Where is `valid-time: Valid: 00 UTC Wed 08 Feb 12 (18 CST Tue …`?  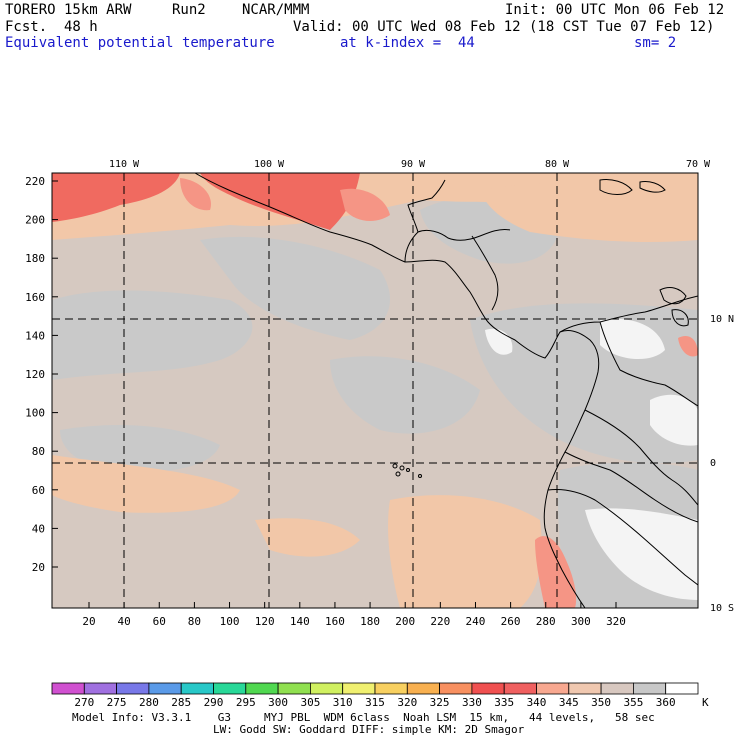
valid-time: Valid: 00 UTC Wed 08 Feb 12 (18 CST Tue … is located at coordinates (504, 27).